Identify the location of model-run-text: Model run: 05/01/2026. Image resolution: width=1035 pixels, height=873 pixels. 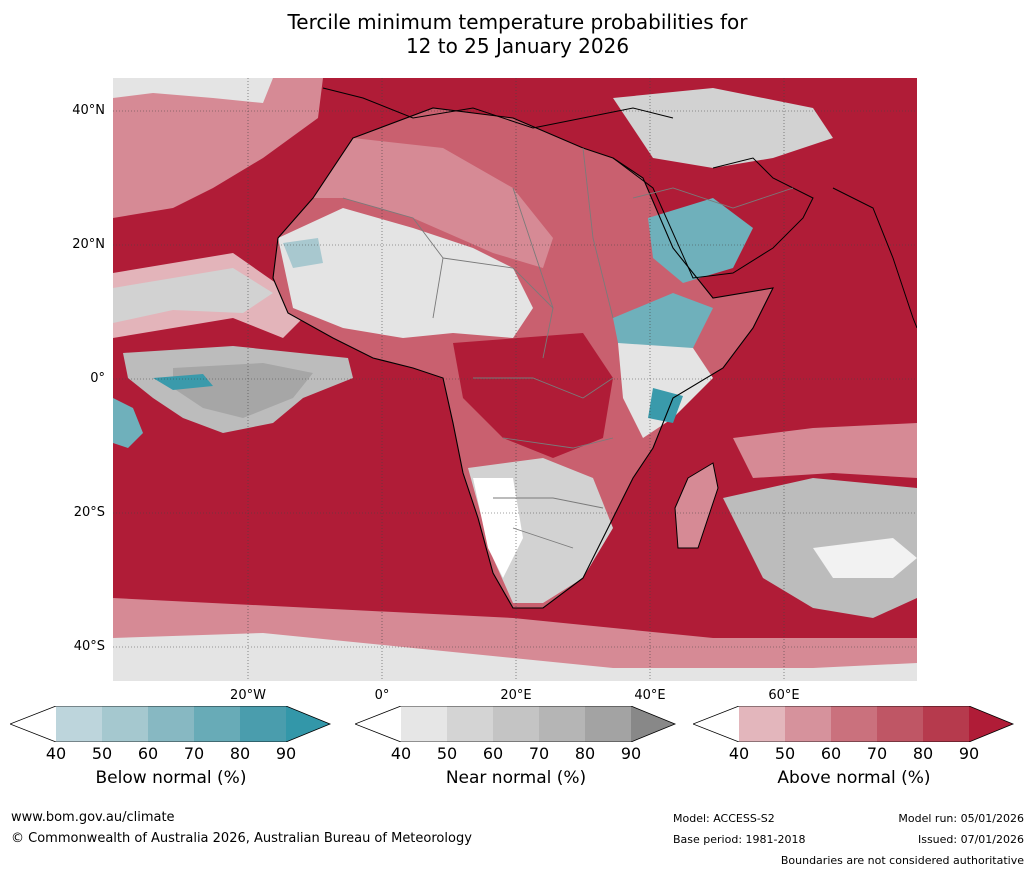
(961, 818).